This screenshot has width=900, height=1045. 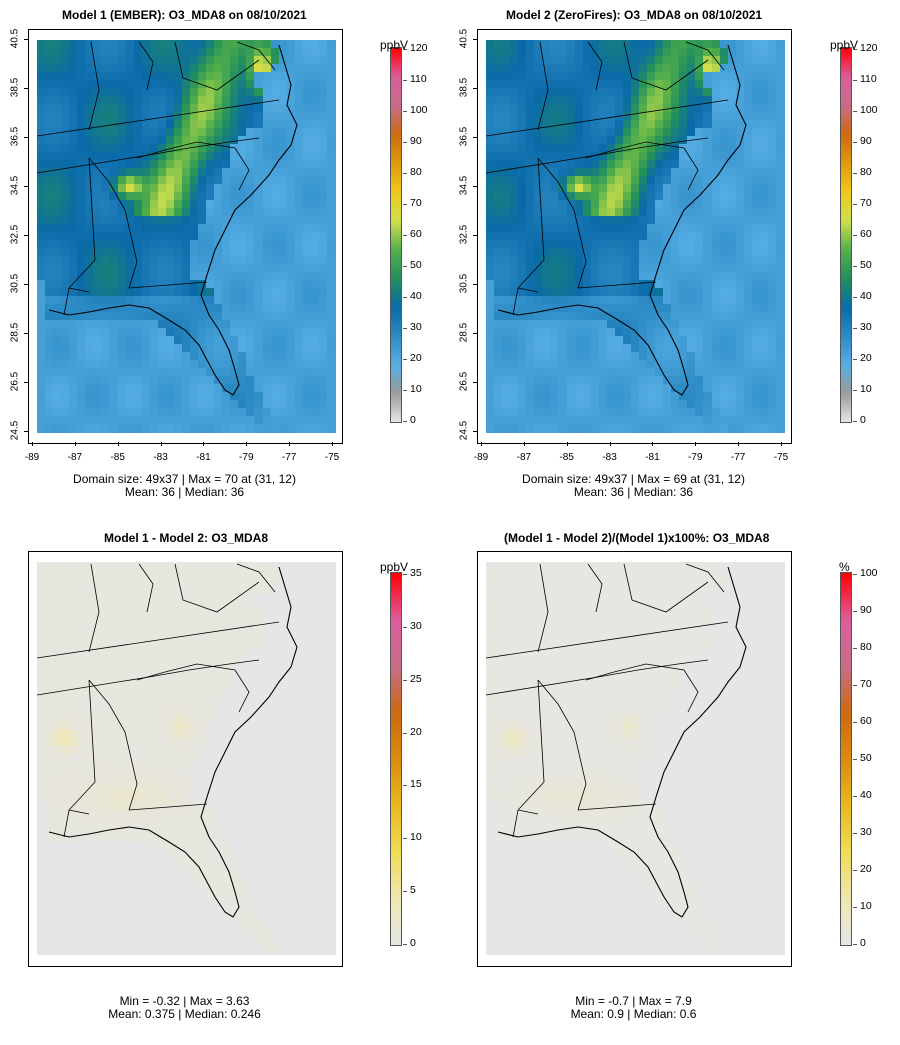 What do you see at coordinates (622, 220) in the screenshot?
I see `coastline` at bounding box center [622, 220].